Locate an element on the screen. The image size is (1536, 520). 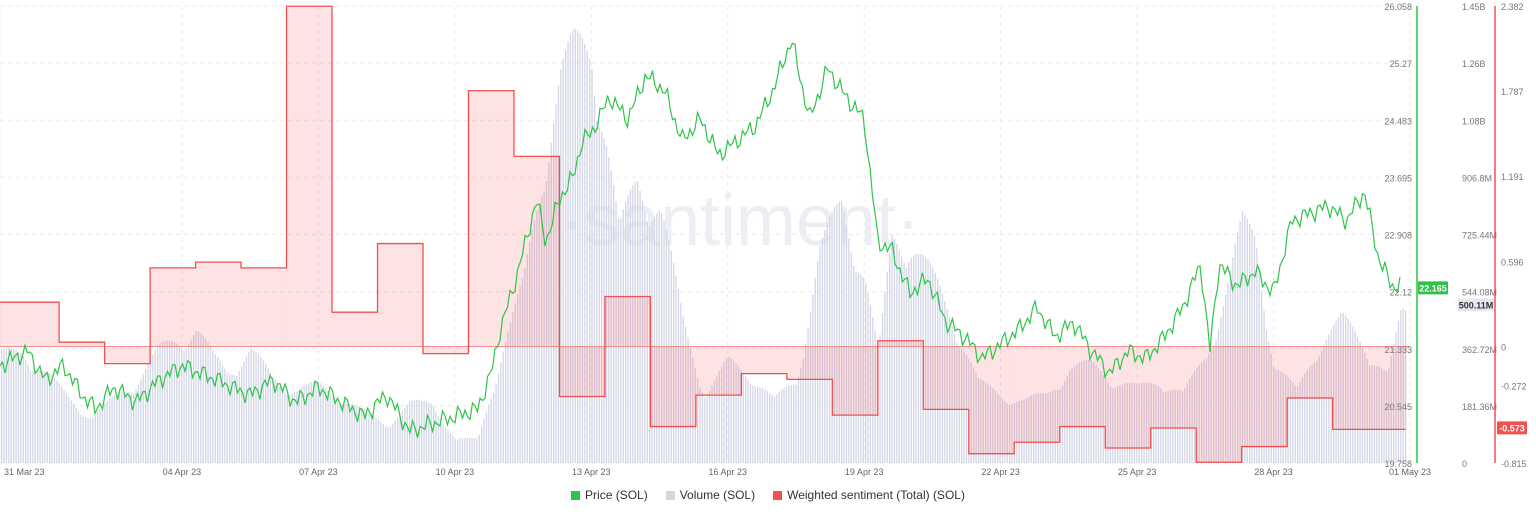
legend-item-price: Price (SOL) is located at coordinates (609, 495).